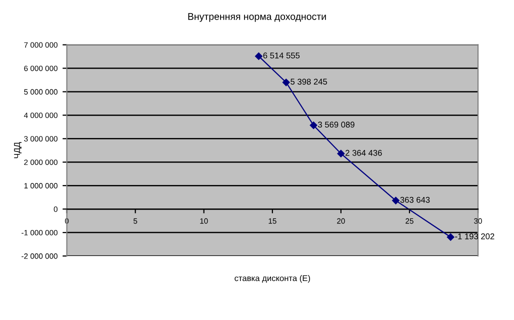 The image size is (514, 320). I want to click on data-label: 3 569 089, so click(336, 125).